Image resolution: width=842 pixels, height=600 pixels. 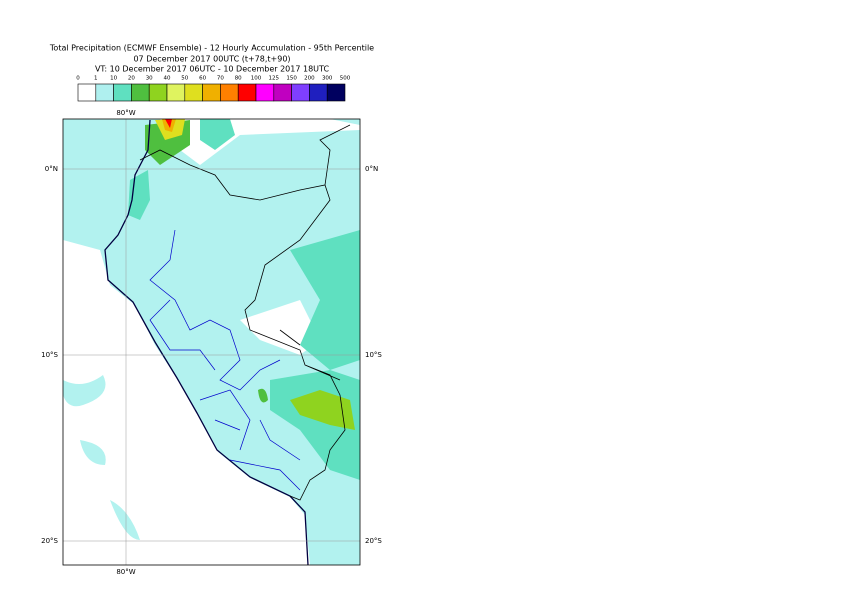 What do you see at coordinates (327, 79) in the screenshot?
I see `legend-label: 300` at bounding box center [327, 79].